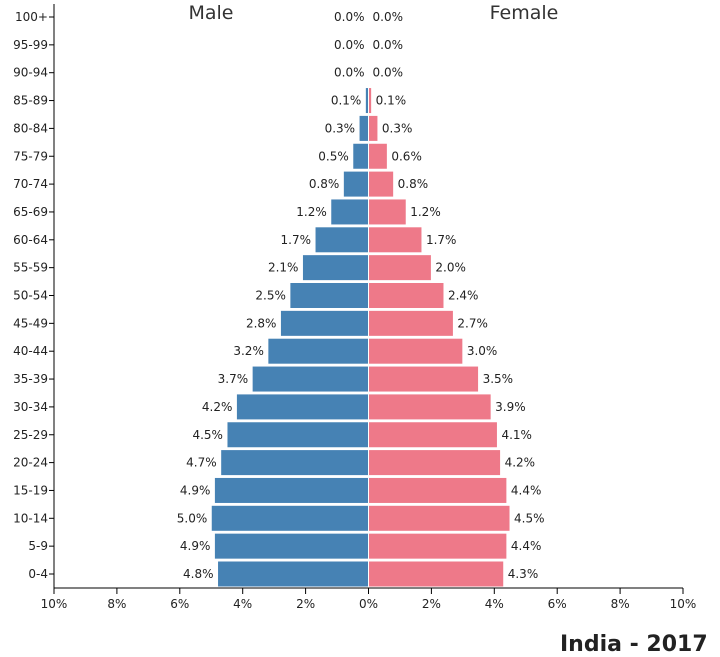 Image resolution: width=720 pixels, height=657 pixels. What do you see at coordinates (270, 296) in the screenshot?
I see `male-value-label: 2.5%` at bounding box center [270, 296].